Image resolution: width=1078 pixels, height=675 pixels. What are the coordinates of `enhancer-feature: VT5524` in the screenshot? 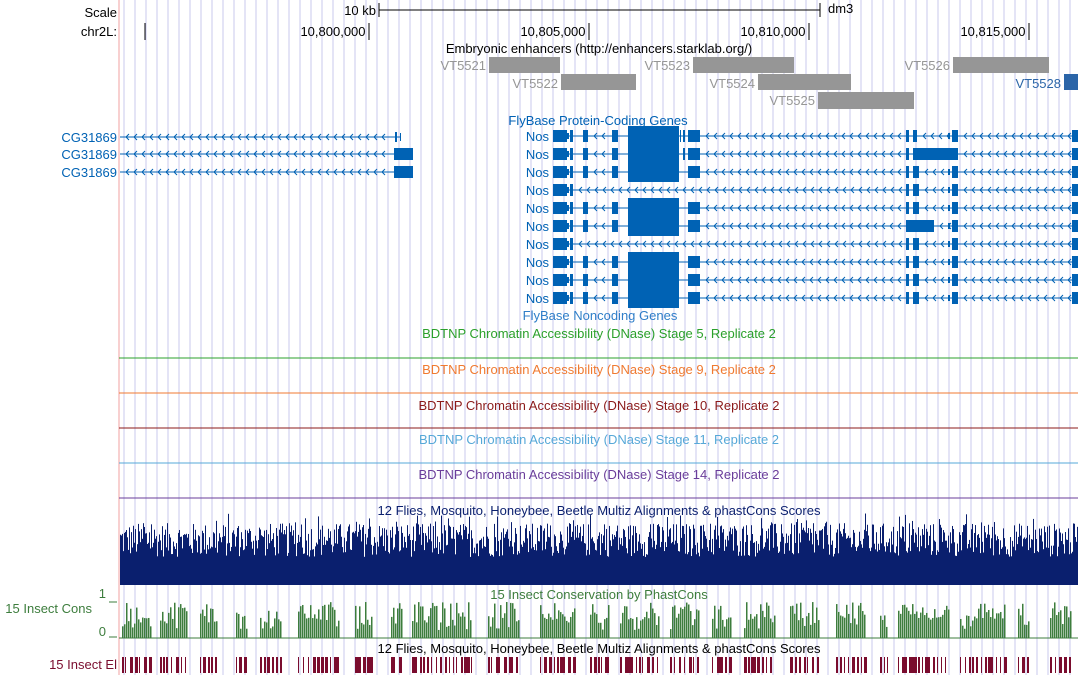 It's located at (780, 82).